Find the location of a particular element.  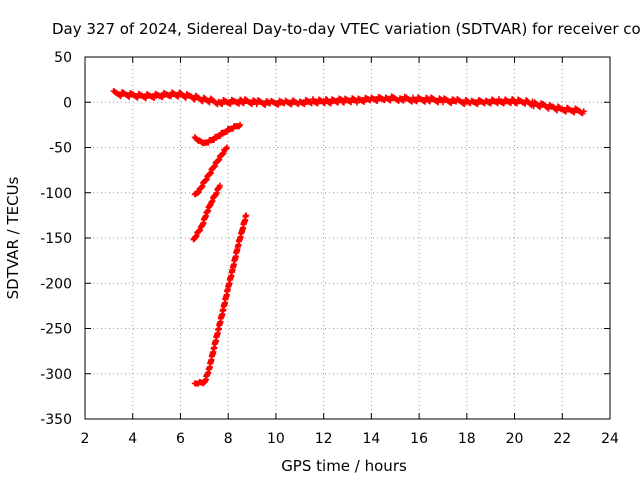

x-tick-label: 8 is located at coordinates (228, 439).